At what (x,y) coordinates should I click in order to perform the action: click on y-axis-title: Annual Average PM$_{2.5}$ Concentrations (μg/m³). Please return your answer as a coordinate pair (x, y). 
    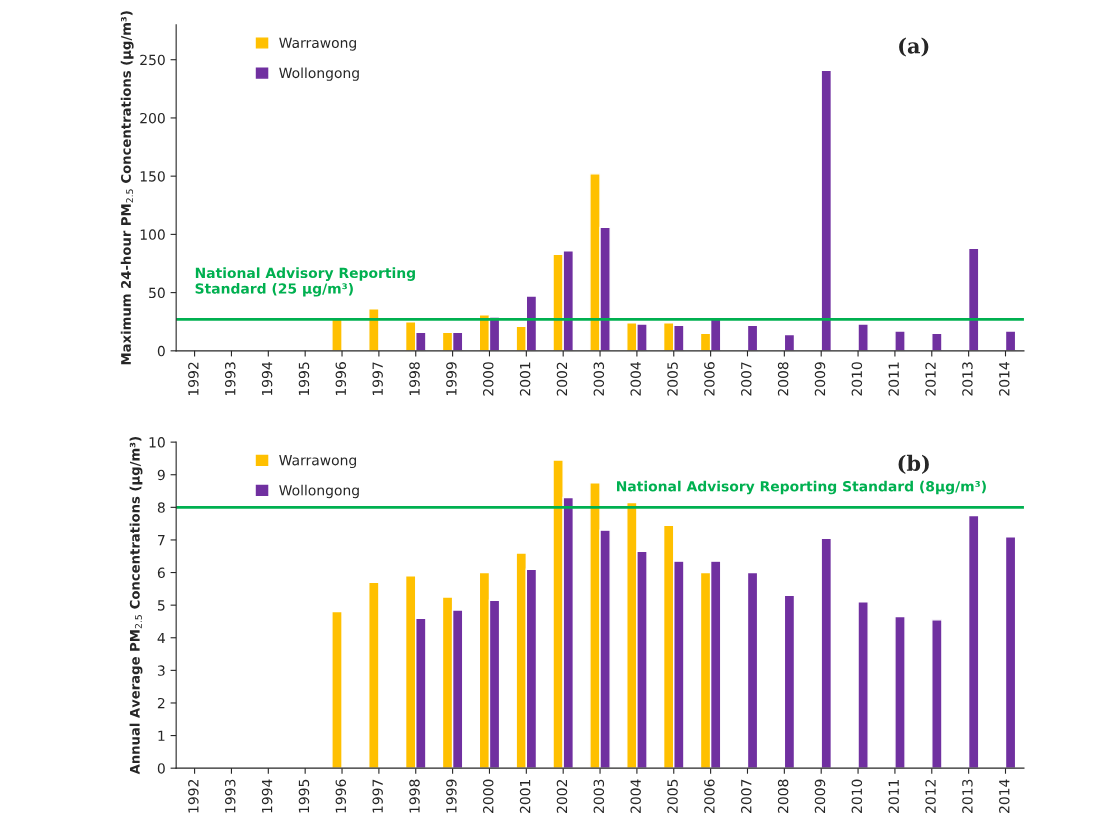
    Looking at the image, I should click on (136, 606).